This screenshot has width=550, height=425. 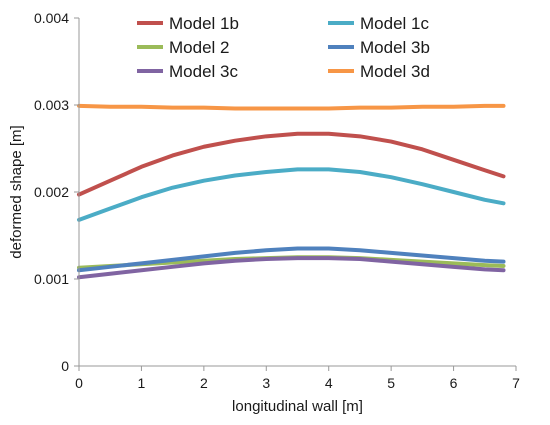 What do you see at coordinates (65, 366) in the screenshot?
I see `y-tick-label: 0` at bounding box center [65, 366].